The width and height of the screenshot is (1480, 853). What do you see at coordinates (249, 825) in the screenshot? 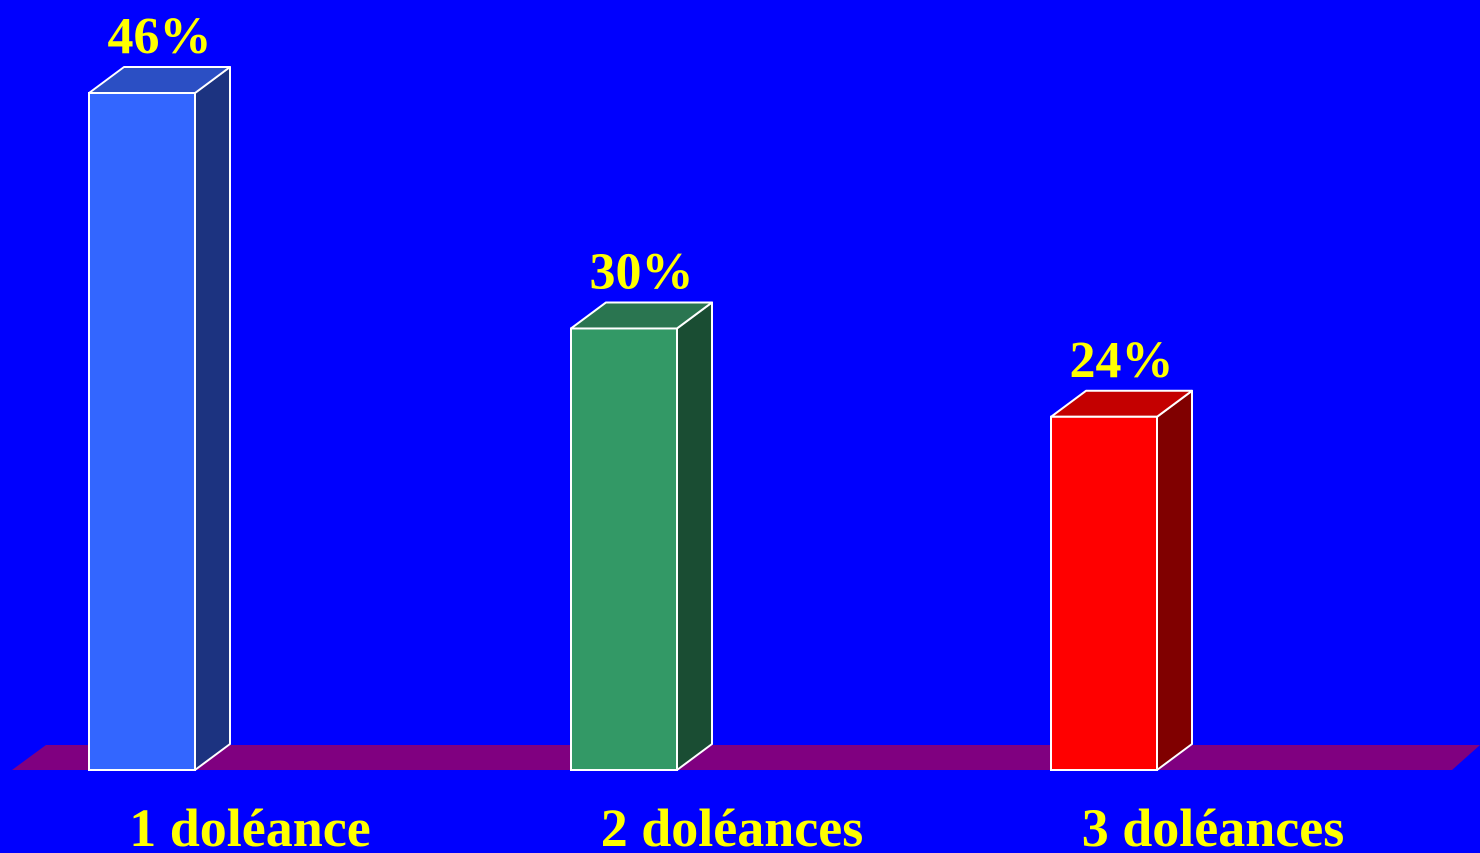
I see `category-label: 1 doléance` at bounding box center [249, 825].